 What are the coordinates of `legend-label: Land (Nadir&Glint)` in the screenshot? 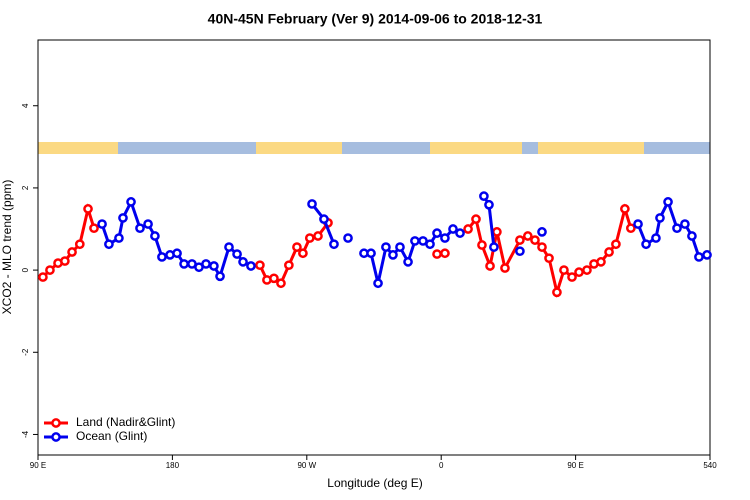 It's located at (125, 422).